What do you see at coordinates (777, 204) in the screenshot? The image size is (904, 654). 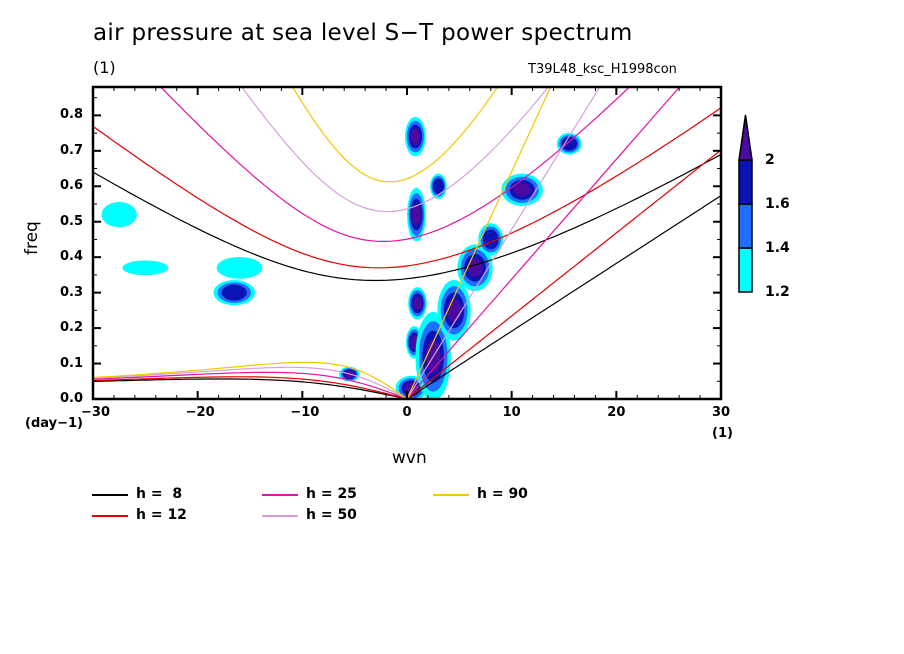 I see `colorbar-label: 1.6` at bounding box center [777, 204].